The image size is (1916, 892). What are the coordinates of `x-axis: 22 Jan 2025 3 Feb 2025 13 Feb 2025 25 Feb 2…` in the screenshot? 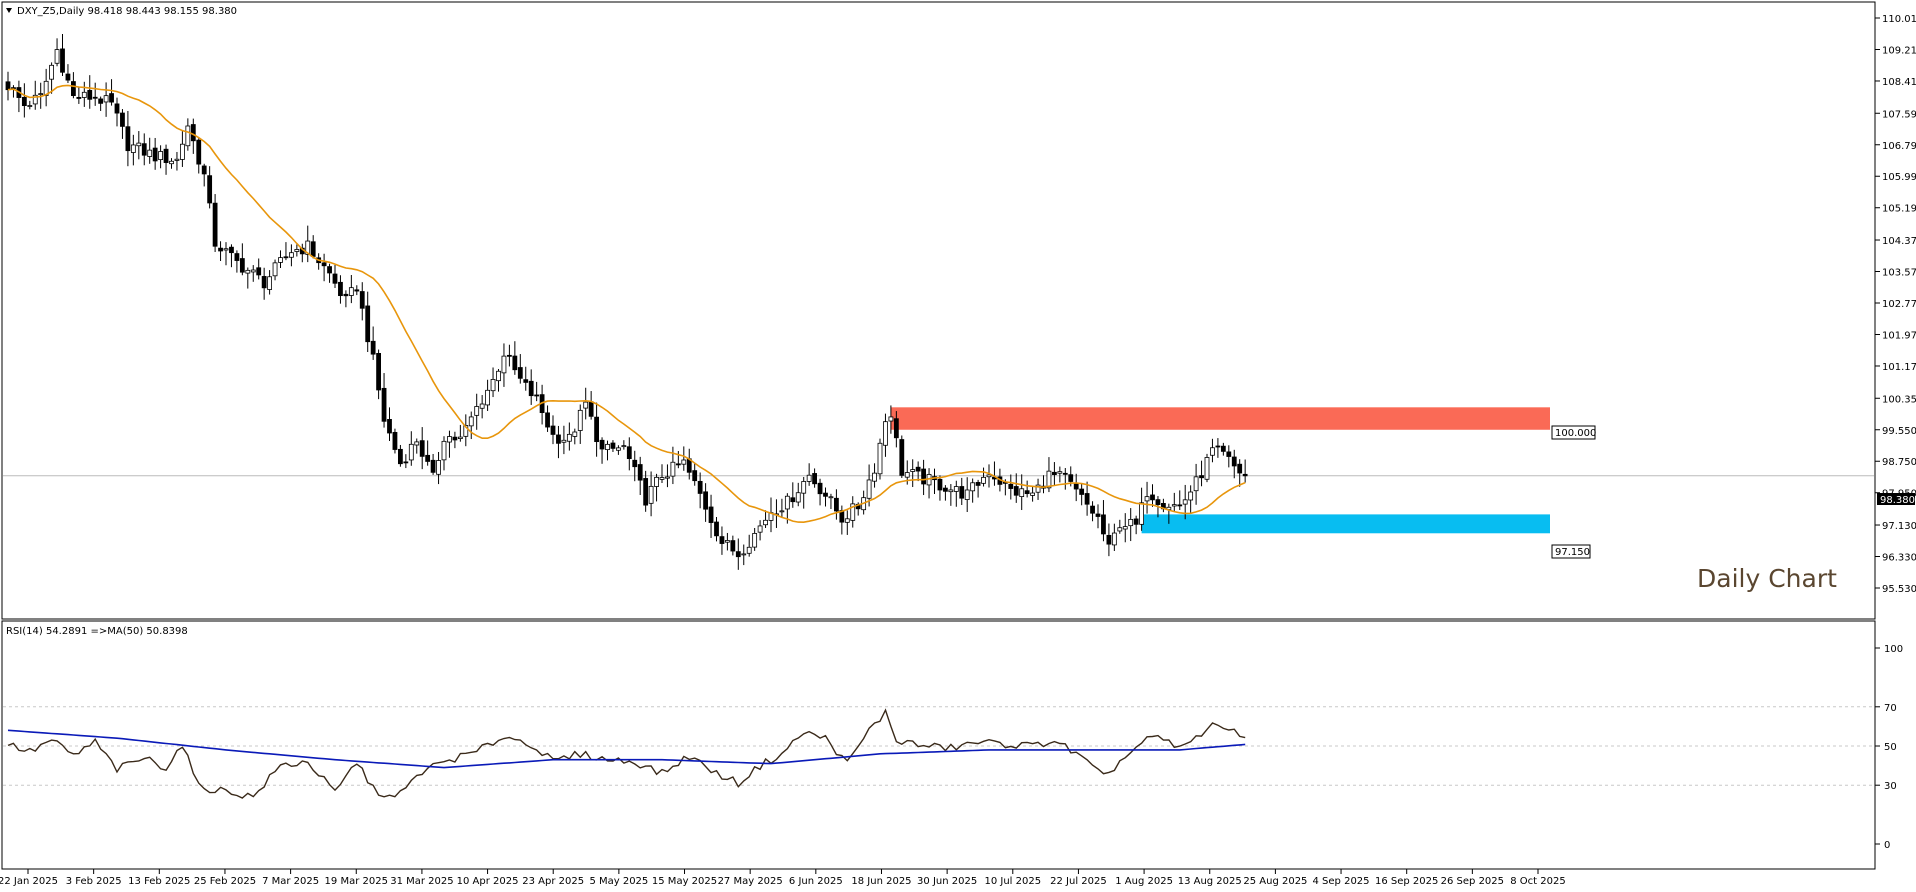 It's located at (783, 878).